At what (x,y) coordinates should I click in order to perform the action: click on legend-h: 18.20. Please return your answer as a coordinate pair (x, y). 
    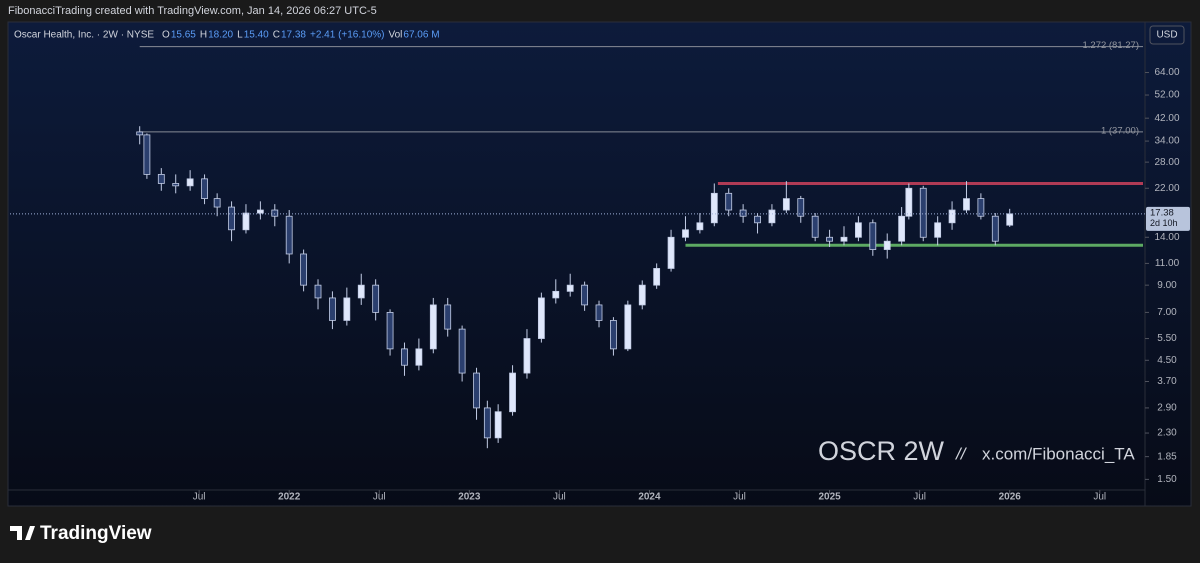
    Looking at the image, I should click on (220, 35).